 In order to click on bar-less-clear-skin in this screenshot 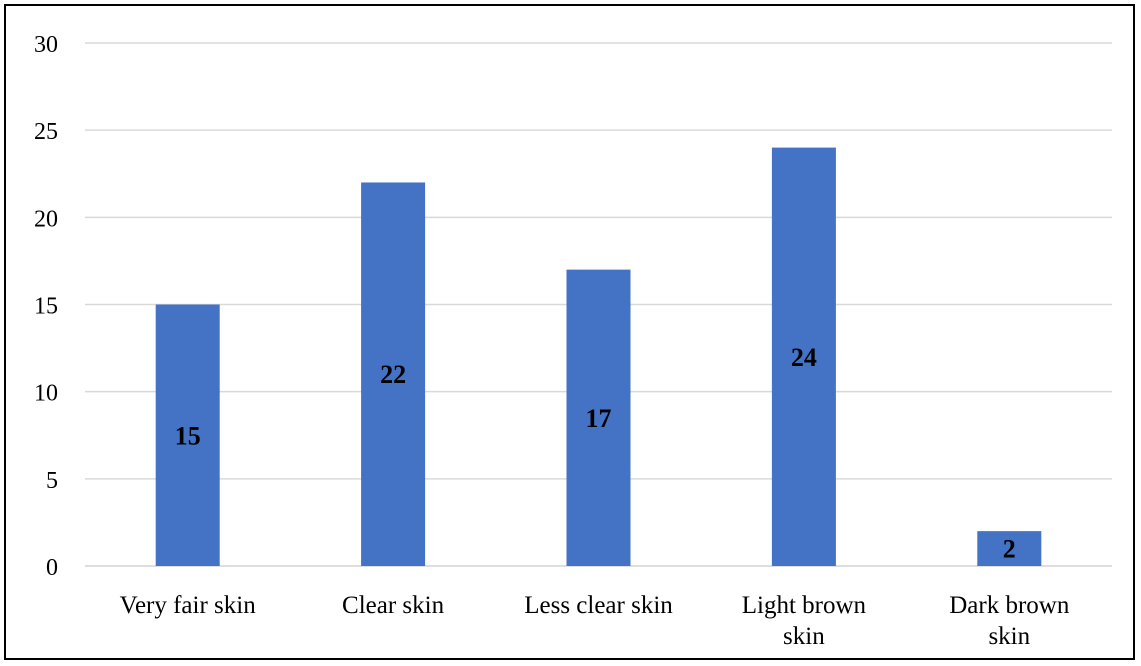, I will do `click(598, 417)`.